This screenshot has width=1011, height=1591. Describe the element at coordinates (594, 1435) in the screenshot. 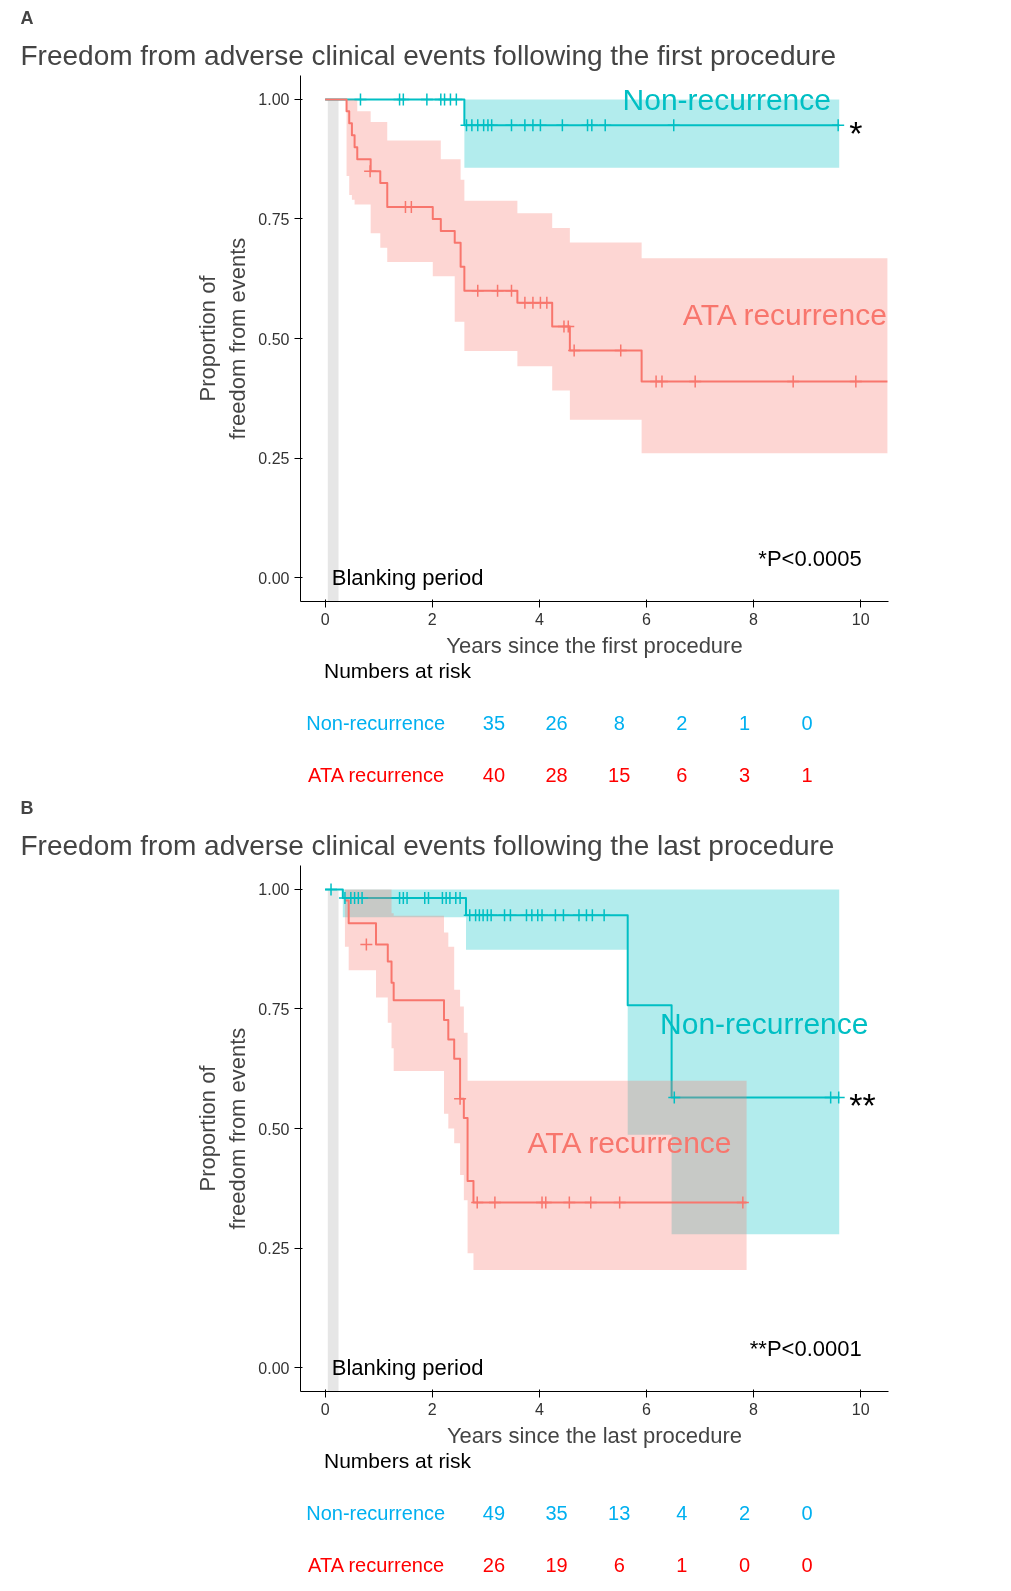

I see `x-axis-title: Years since the last procedure` at that location.